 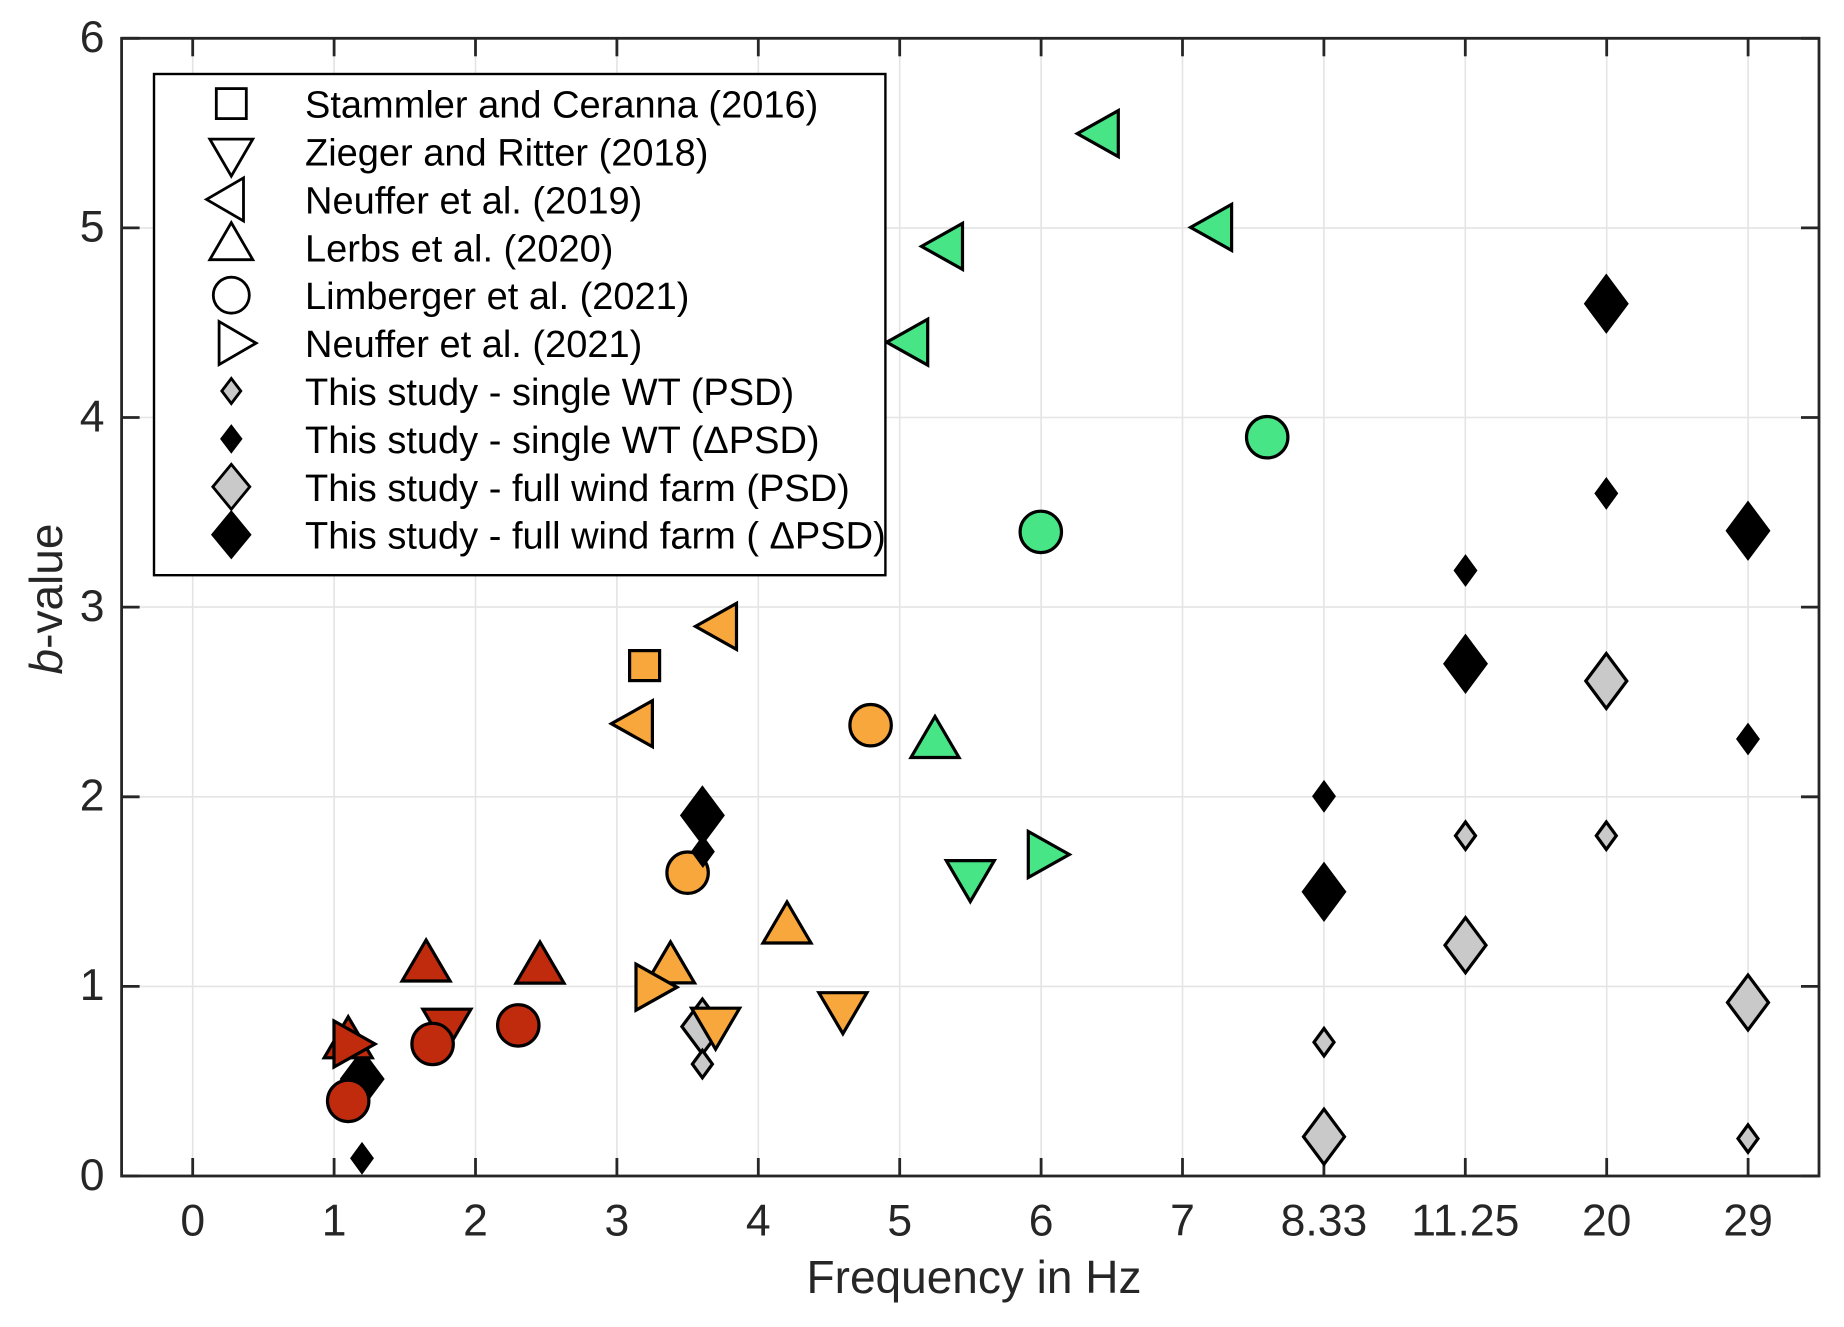 I want to click on svg-text: This study - single WT (ΔPSD), so click(x=562, y=441).